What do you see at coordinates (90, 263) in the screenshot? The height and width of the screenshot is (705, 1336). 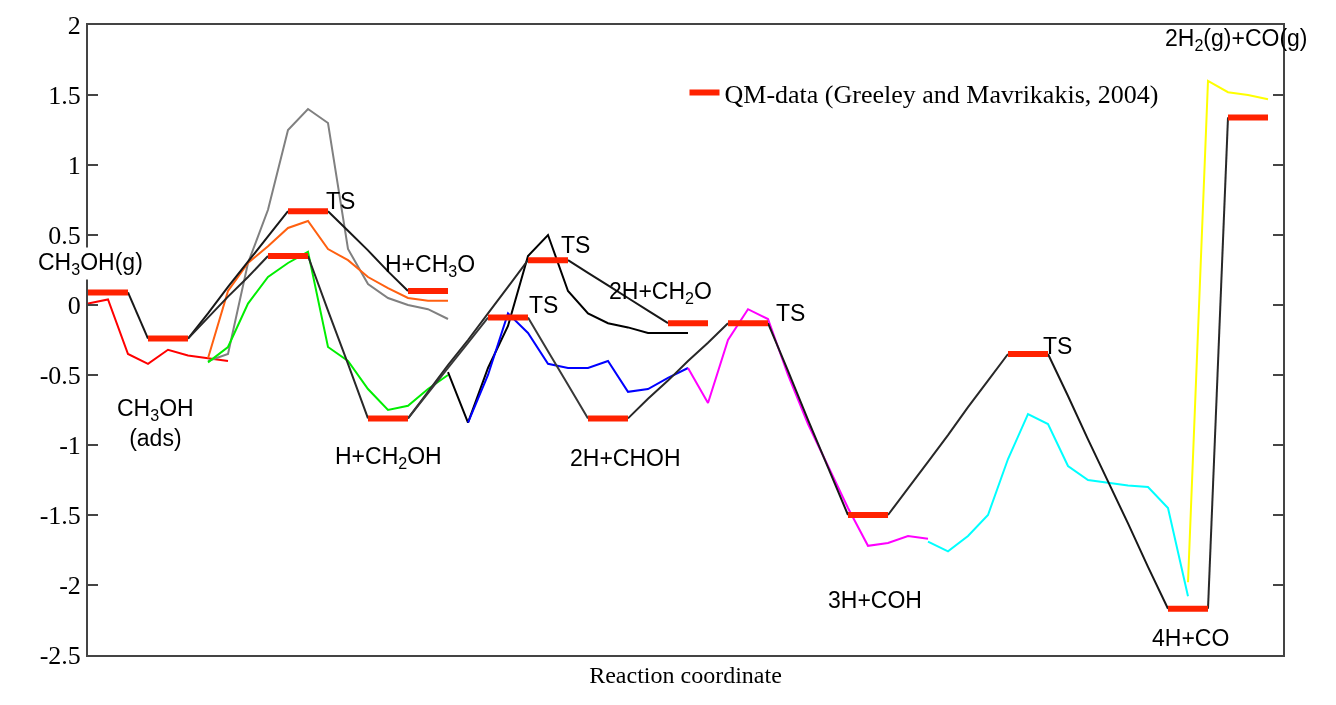 I see `annotation: CH$_{3}$OH(g)` at bounding box center [90, 263].